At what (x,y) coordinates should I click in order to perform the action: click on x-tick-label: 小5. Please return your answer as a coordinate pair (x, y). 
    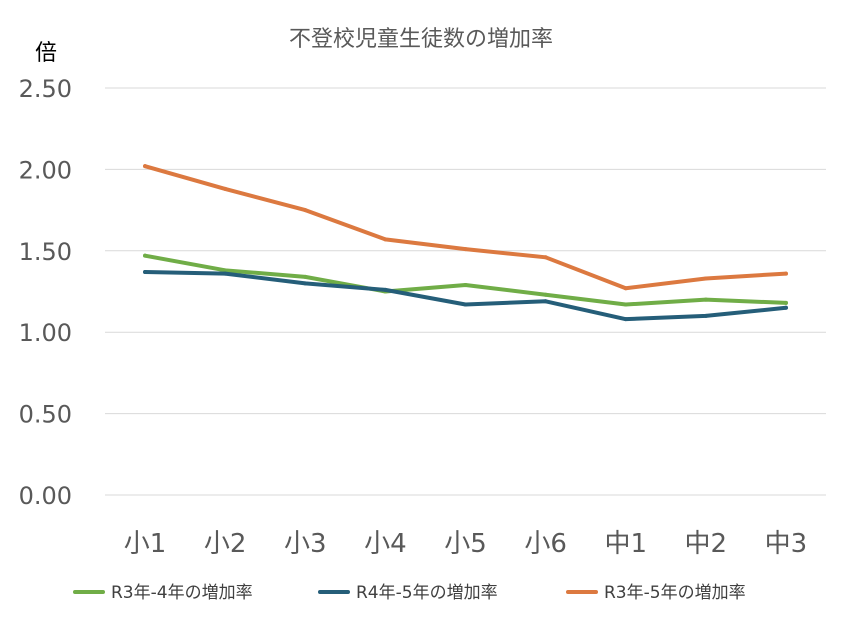
    Looking at the image, I should click on (465, 544).